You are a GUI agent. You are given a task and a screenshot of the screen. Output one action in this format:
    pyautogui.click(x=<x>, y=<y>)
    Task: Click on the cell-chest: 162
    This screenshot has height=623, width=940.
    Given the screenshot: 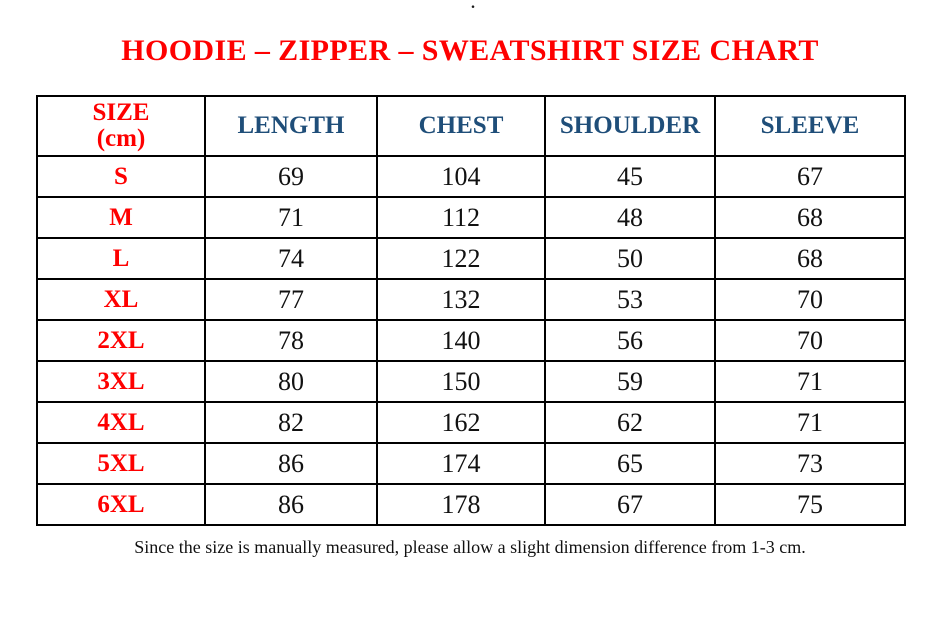 What is the action you would take?
    pyautogui.click(x=461, y=422)
    